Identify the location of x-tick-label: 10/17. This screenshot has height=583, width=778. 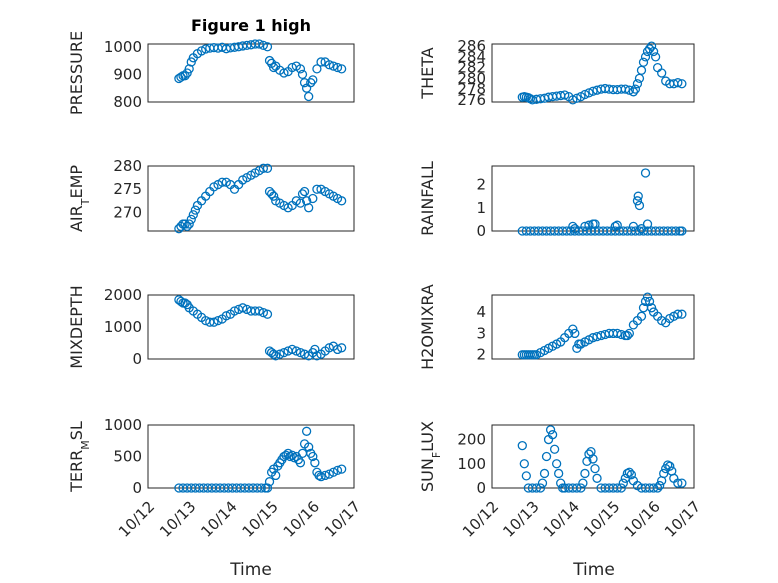
(682, 519).